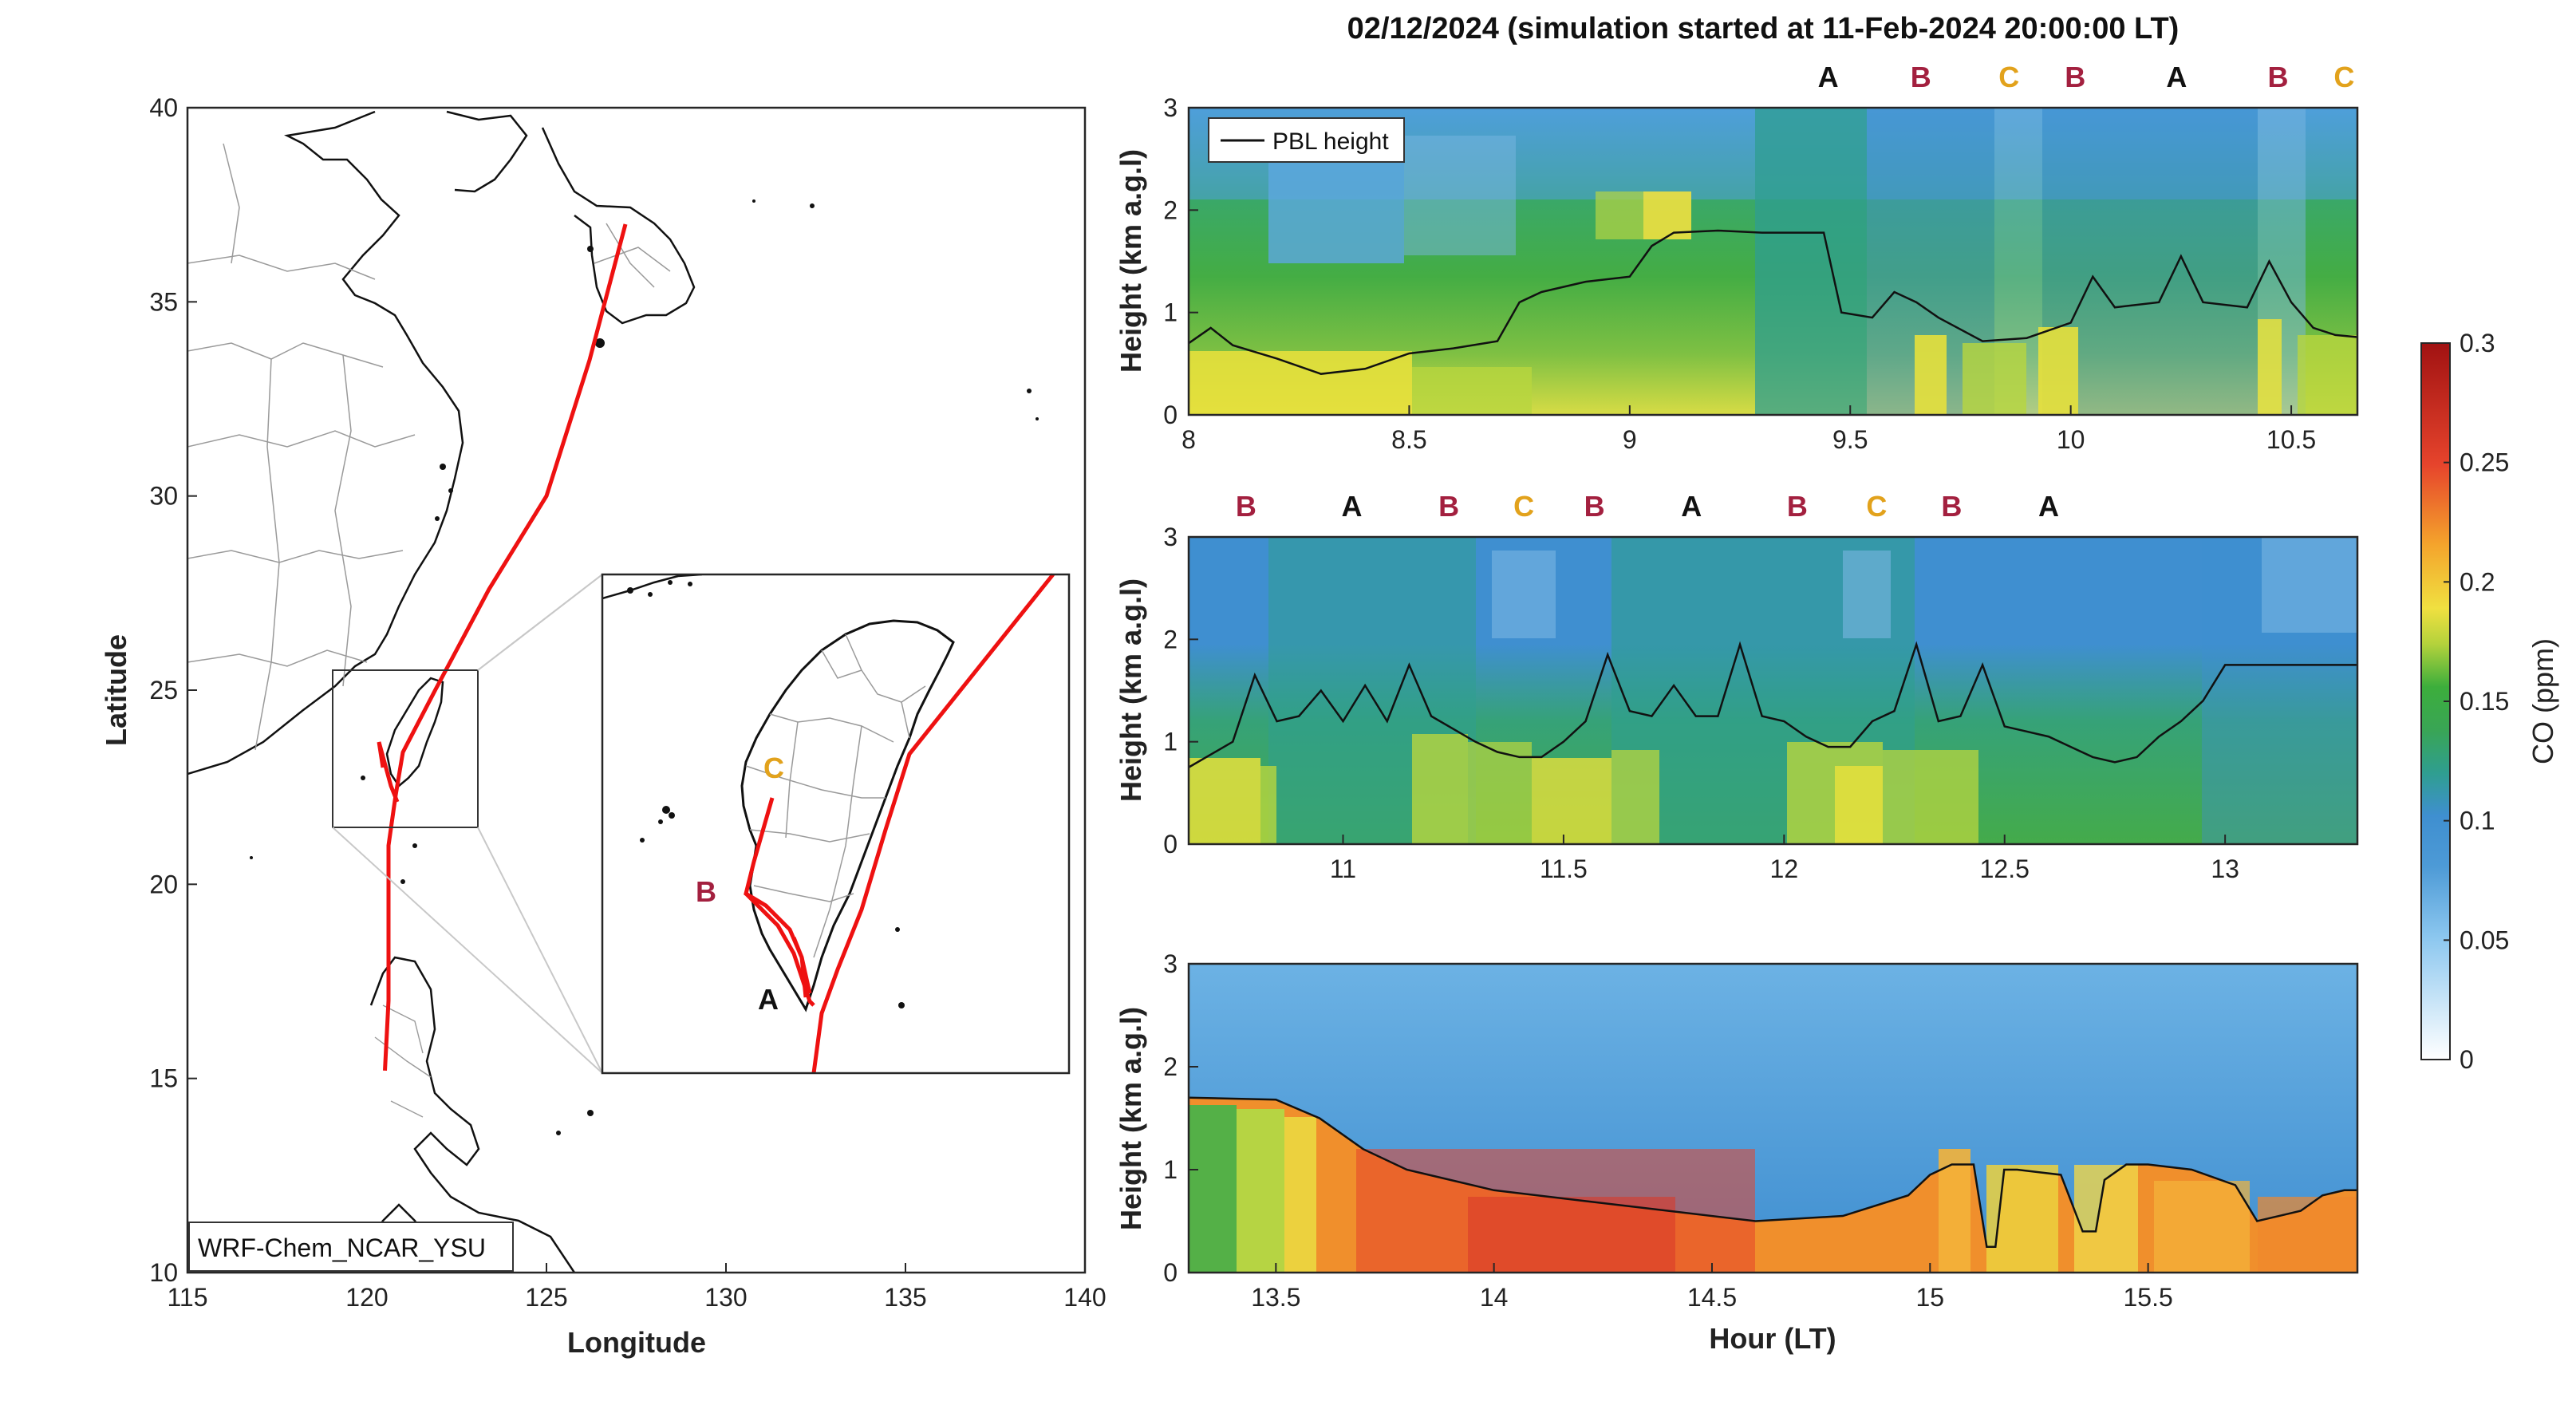  What do you see at coordinates (1495, 1297) in the screenshot?
I see `x-tick-label: 14` at bounding box center [1495, 1297].